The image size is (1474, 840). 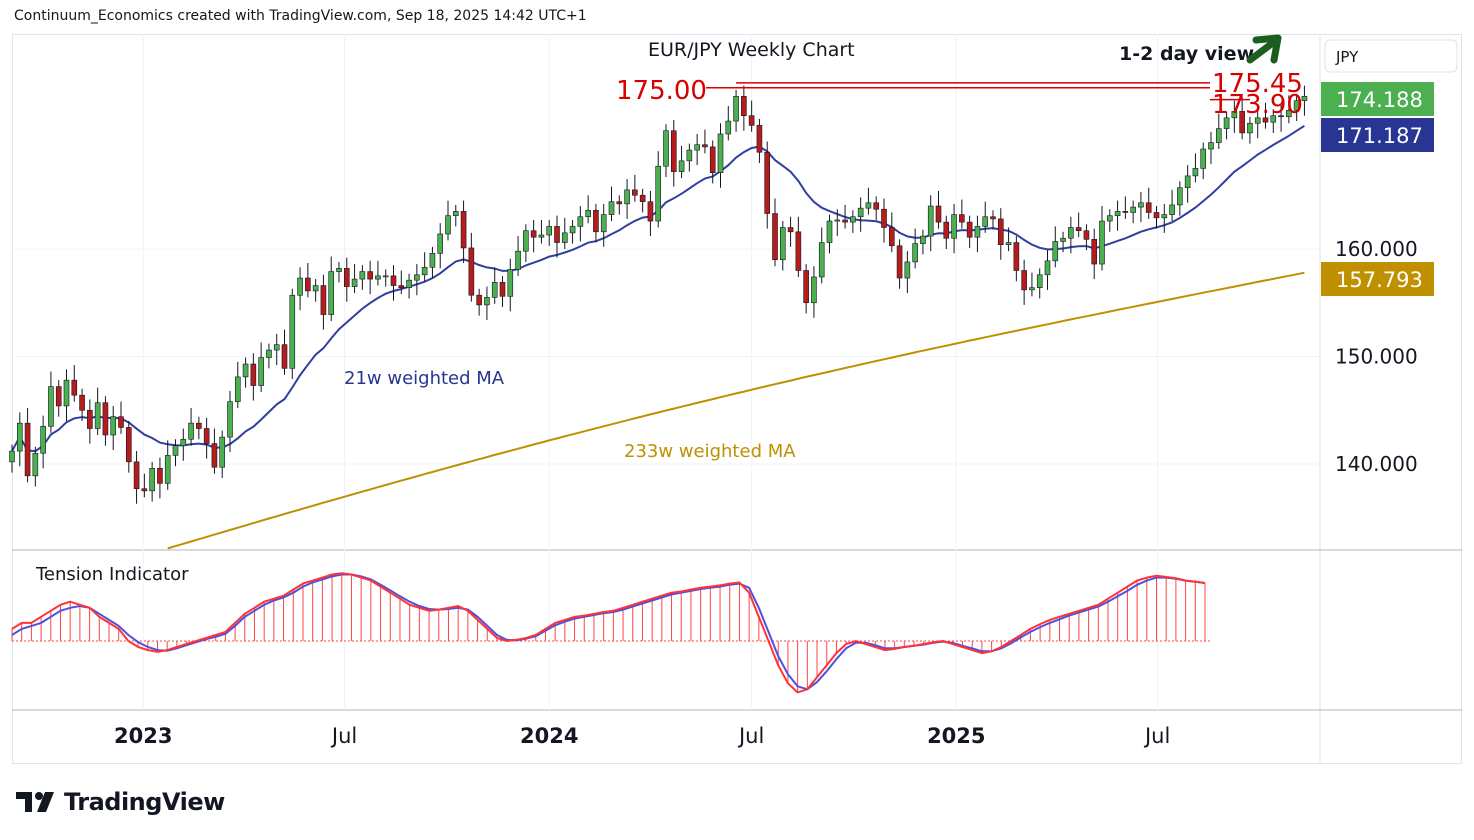 What do you see at coordinates (1257, 105) in the screenshot?
I see `resistance-label-173-90: 173.90` at bounding box center [1257, 105].